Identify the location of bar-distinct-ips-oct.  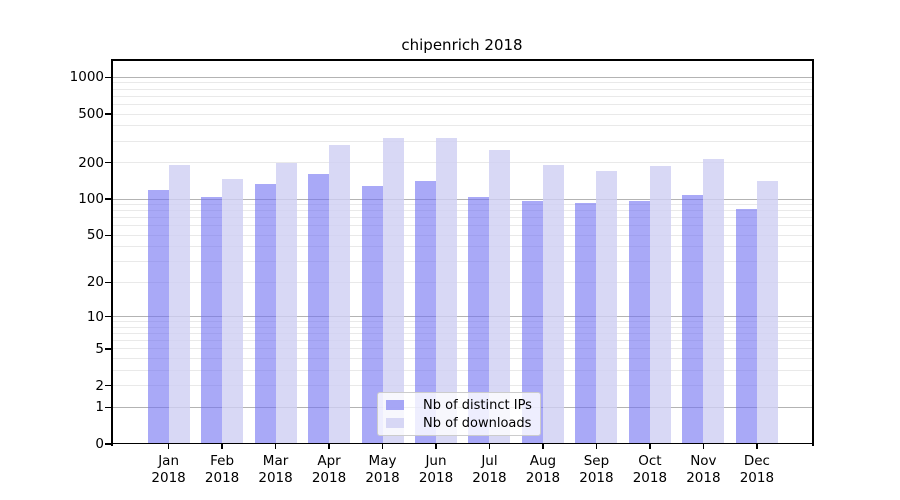
(639, 322).